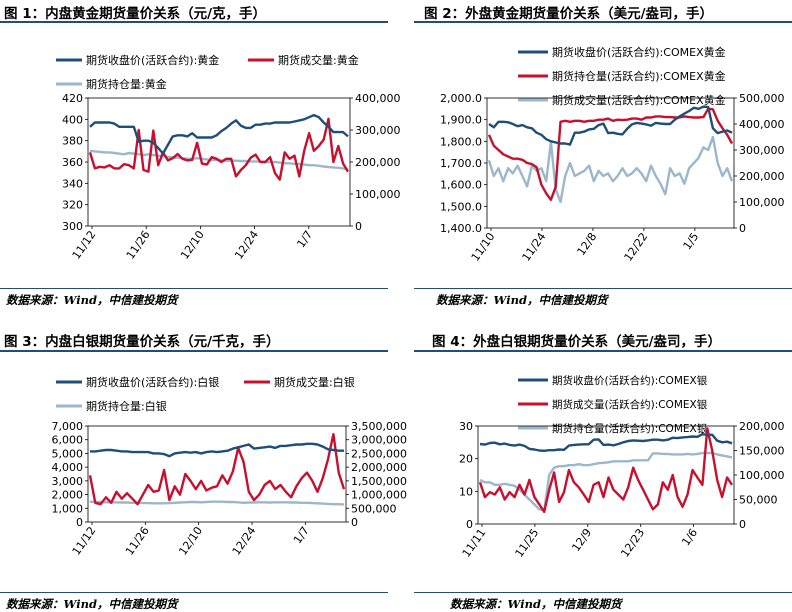 The height and width of the screenshot is (612, 792). Describe the element at coordinates (379, 481) in the screenshot. I see `y-tick-label-right: 1,500,000` at that location.